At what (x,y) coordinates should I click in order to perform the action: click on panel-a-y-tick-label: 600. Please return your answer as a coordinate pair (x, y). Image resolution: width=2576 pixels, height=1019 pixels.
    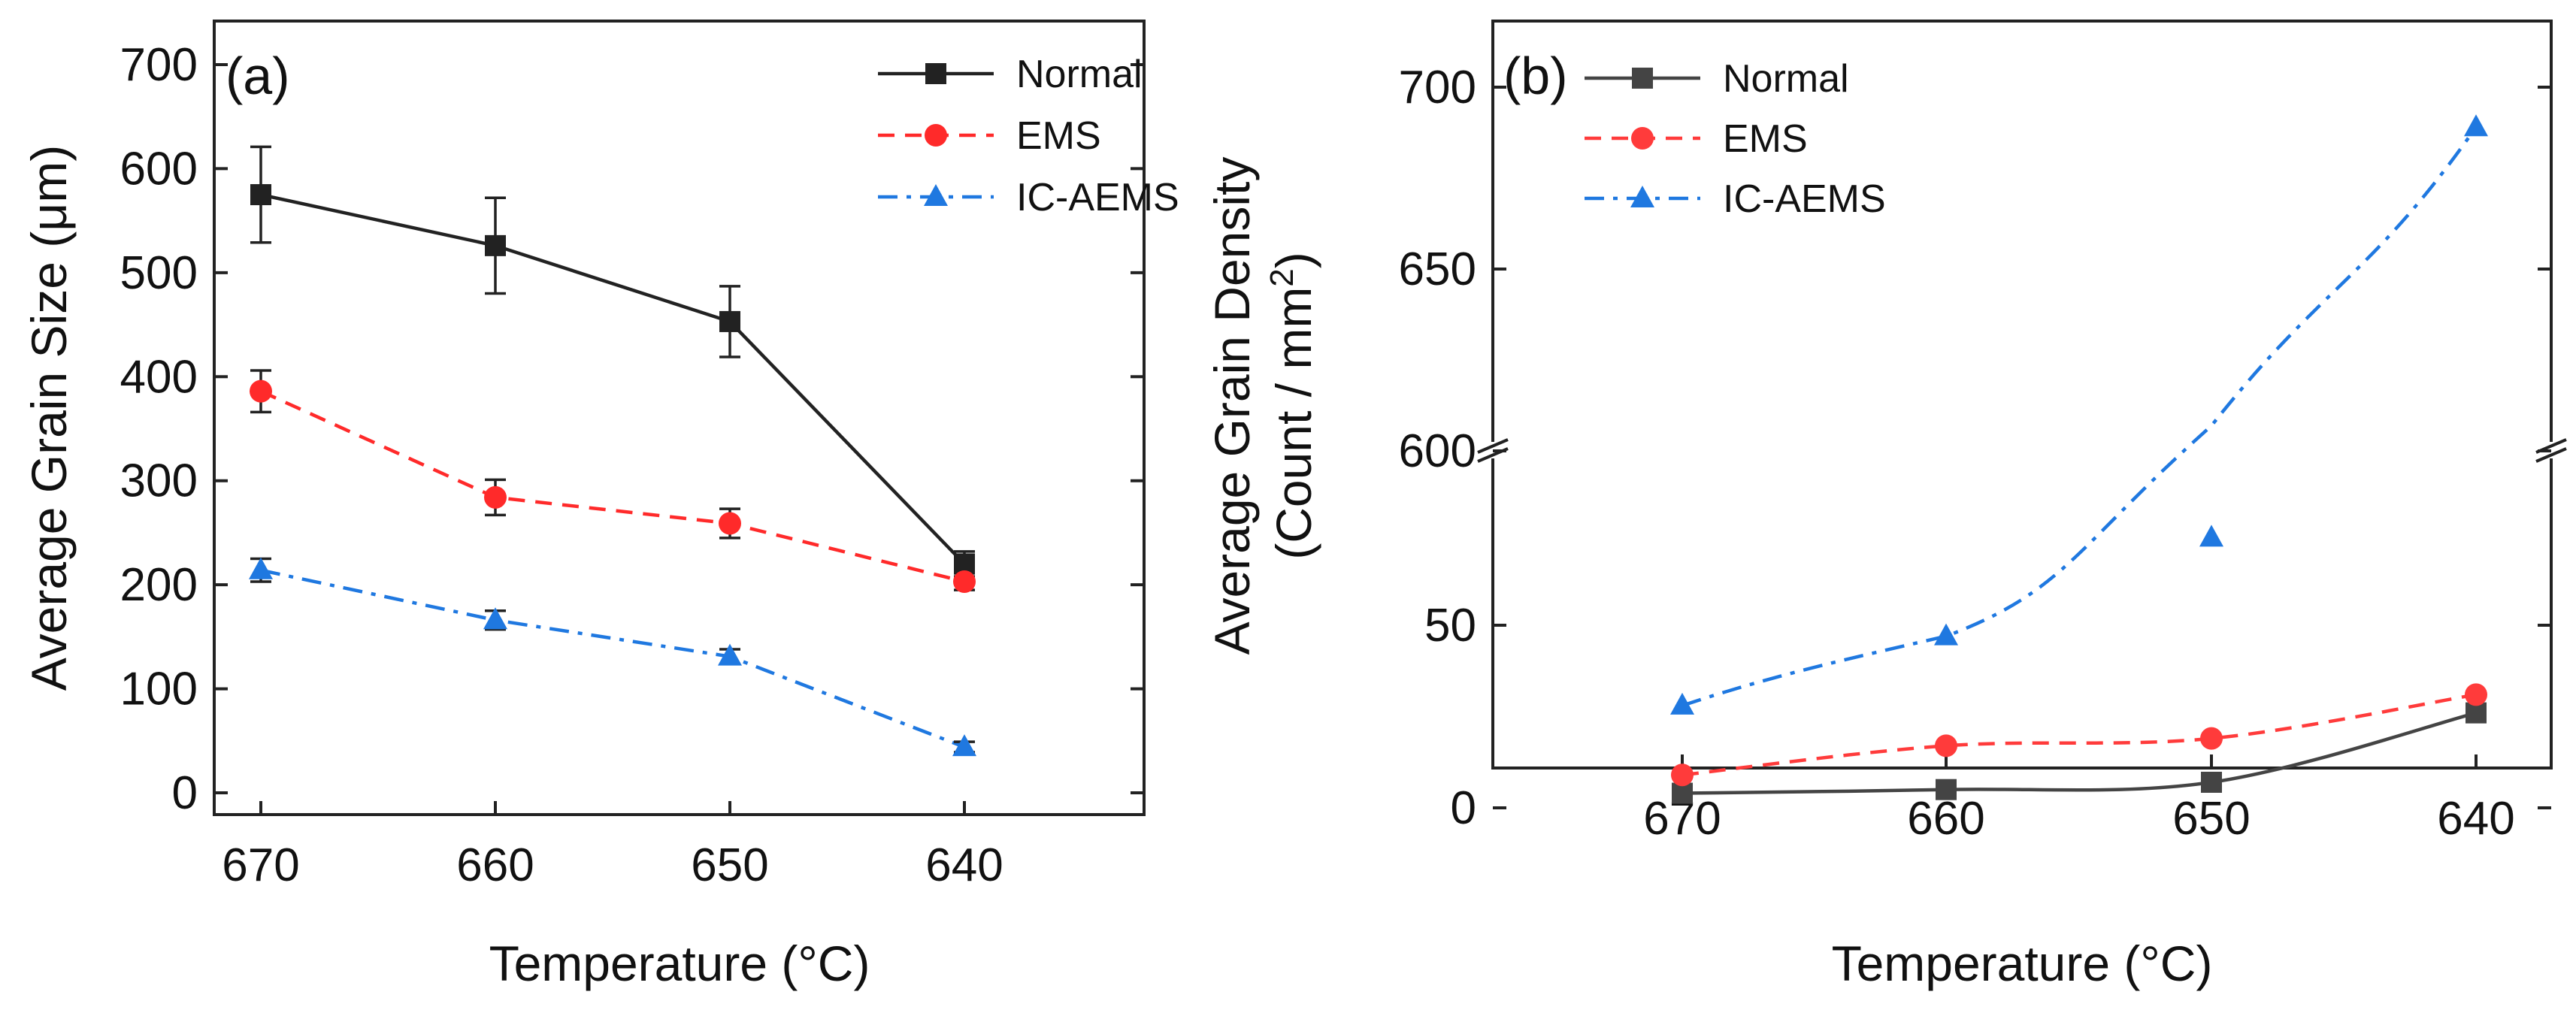
    Looking at the image, I should click on (159, 169).